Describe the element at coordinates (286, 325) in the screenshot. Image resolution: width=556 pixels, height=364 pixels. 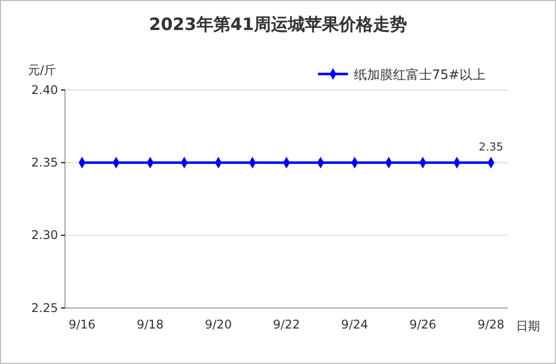
I see `x-tick-label: 9/22` at that location.